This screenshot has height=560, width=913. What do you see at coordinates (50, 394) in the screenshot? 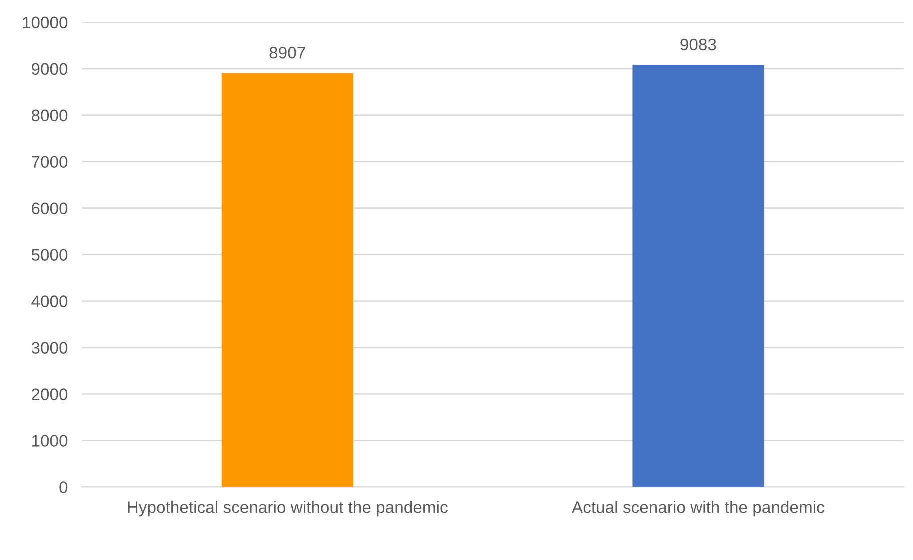
I see `y-tick-label: 2000` at bounding box center [50, 394].